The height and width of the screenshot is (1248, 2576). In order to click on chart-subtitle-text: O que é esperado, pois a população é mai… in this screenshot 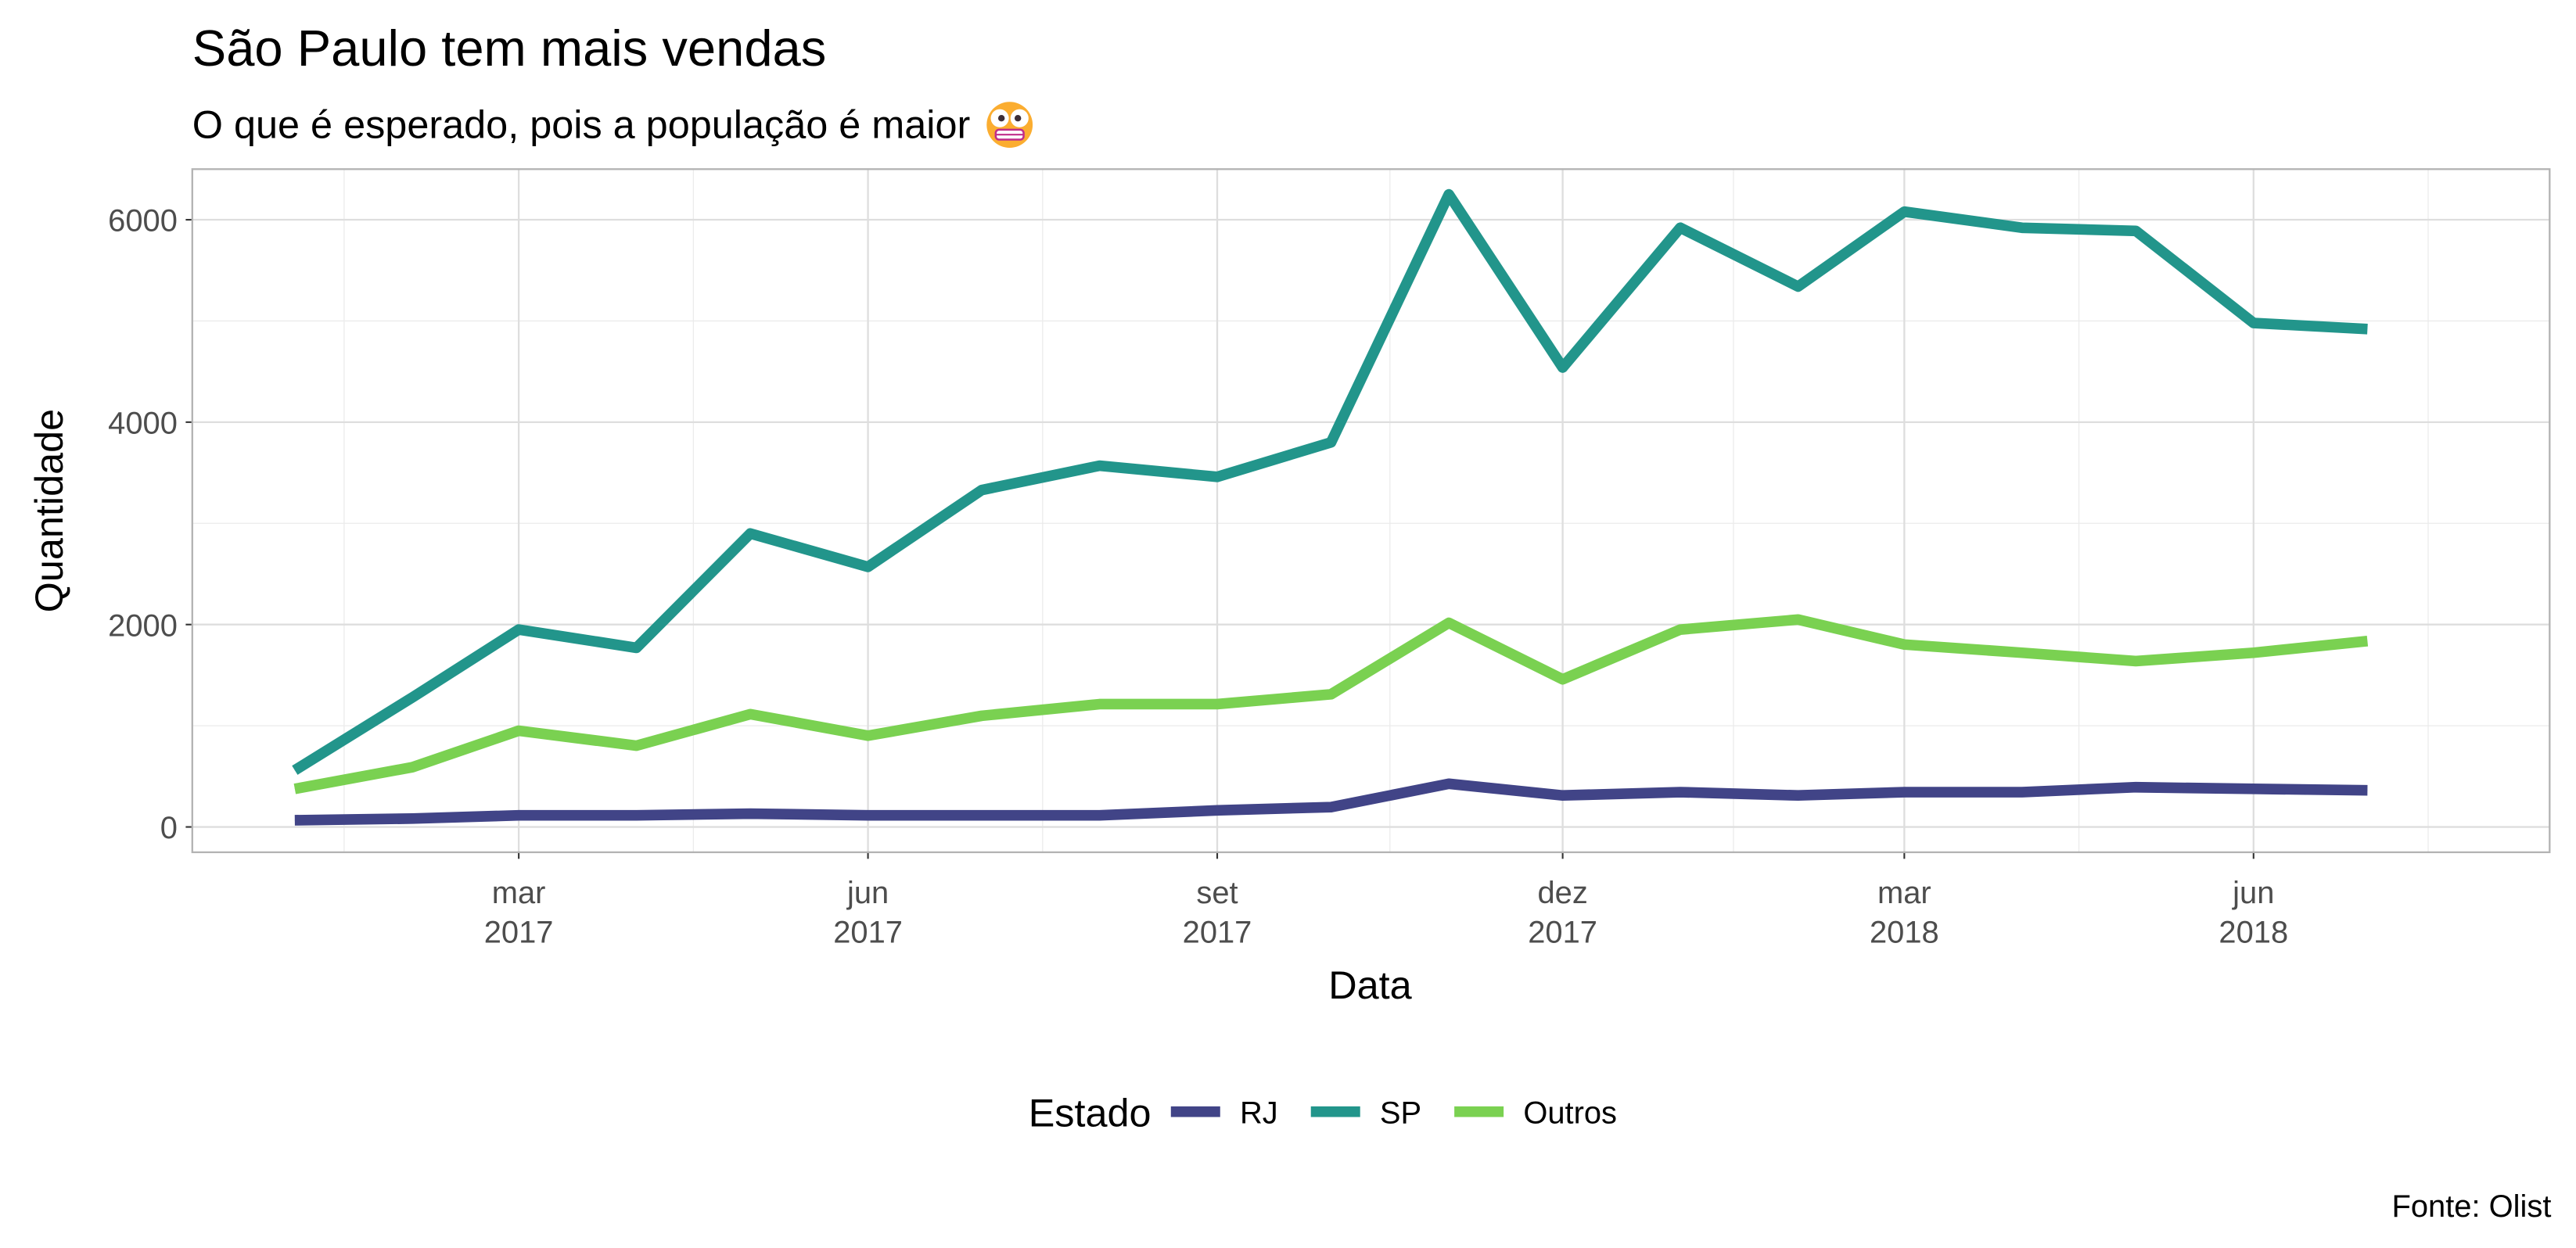, I will do `click(581, 124)`.